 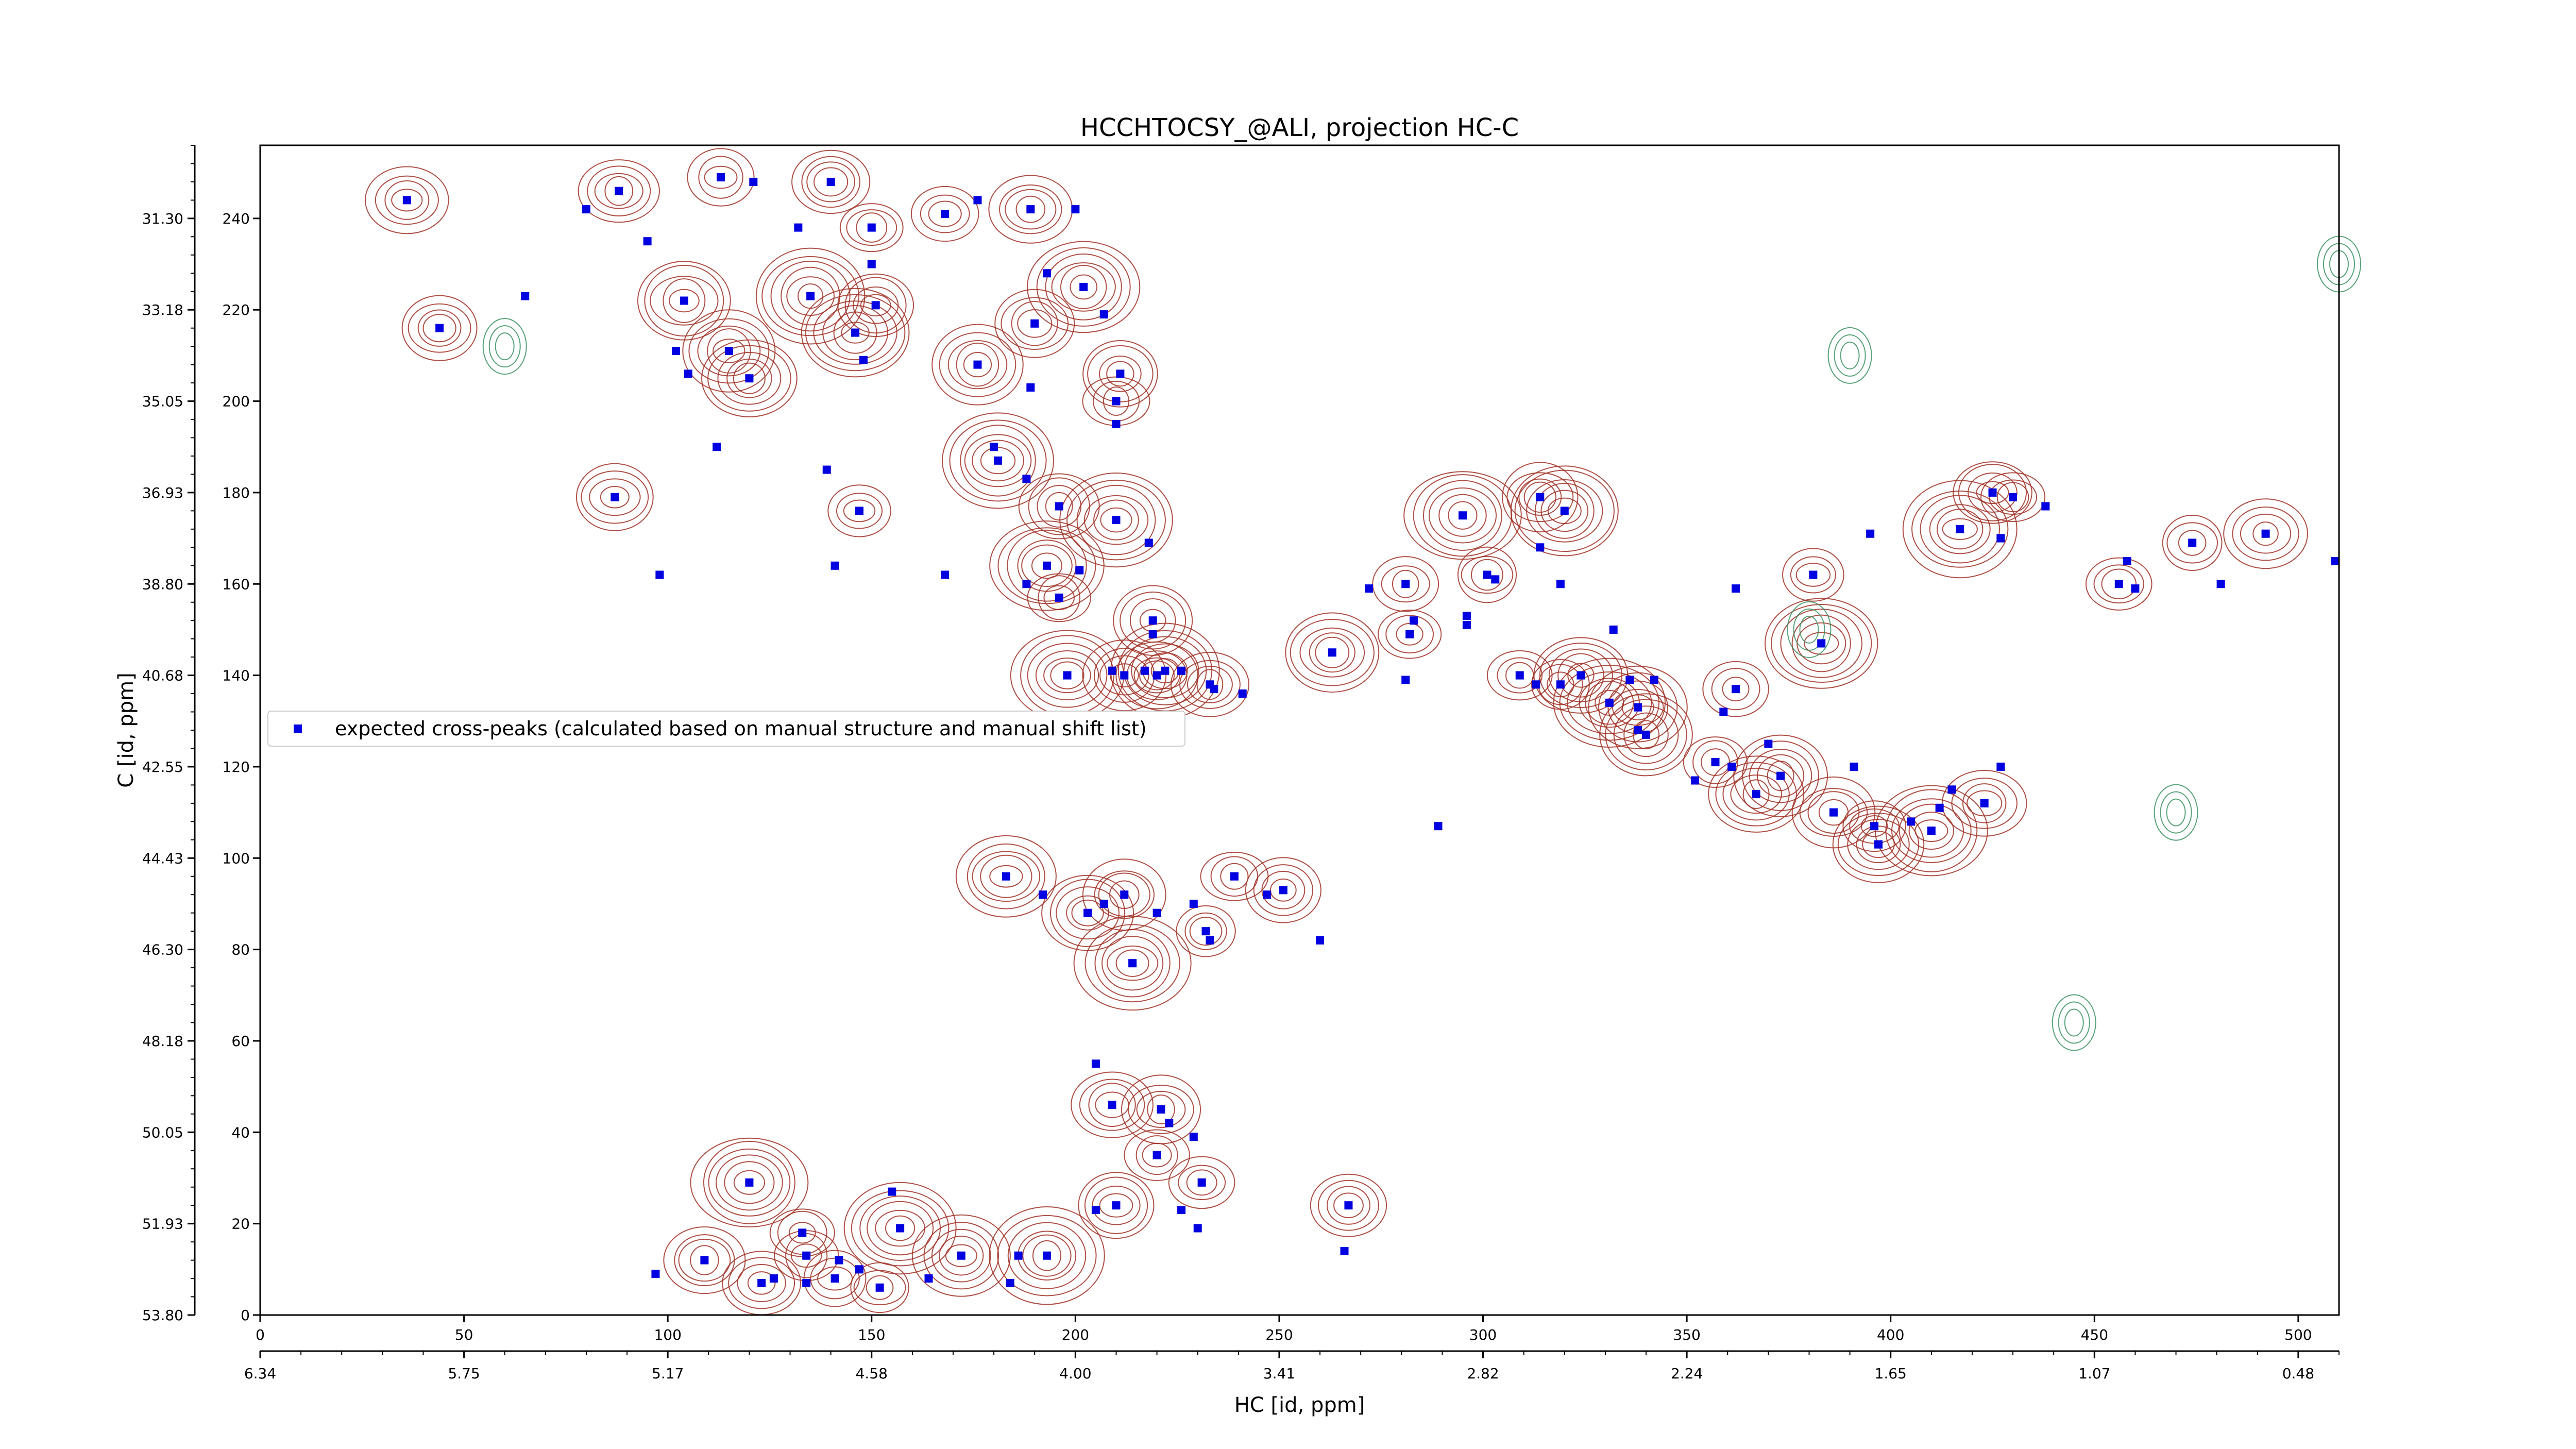 What do you see at coordinates (2176, 812) in the screenshot?
I see `negative-contour-ring` at bounding box center [2176, 812].